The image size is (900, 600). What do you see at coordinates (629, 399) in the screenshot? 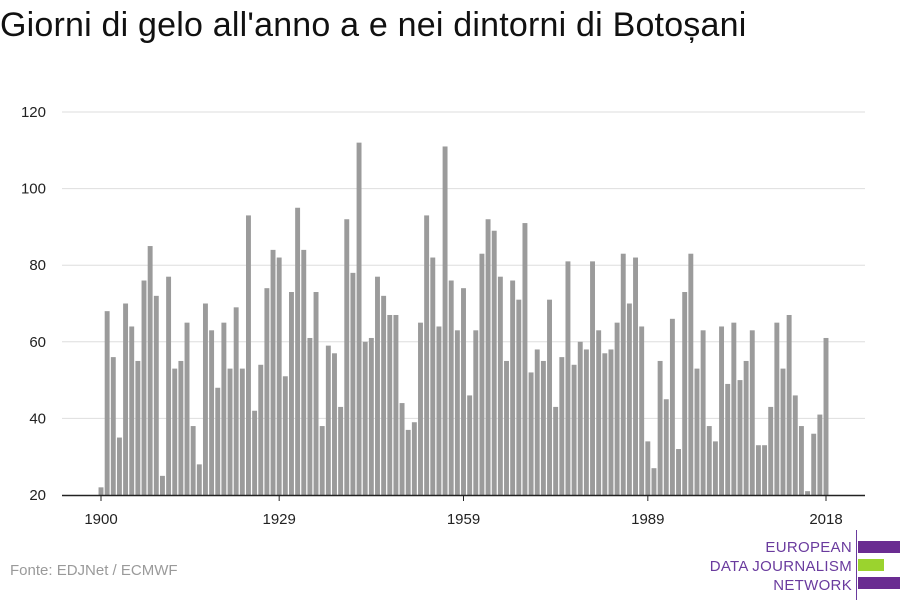
I see `bar-1986` at bounding box center [629, 399].